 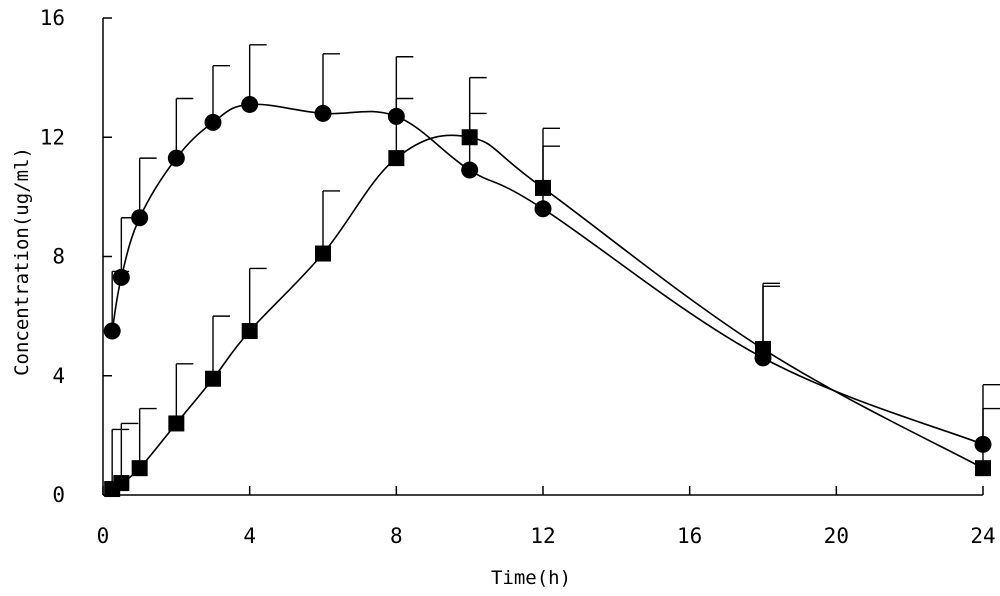 I want to click on x-tick-label: 20, so click(x=836, y=536).